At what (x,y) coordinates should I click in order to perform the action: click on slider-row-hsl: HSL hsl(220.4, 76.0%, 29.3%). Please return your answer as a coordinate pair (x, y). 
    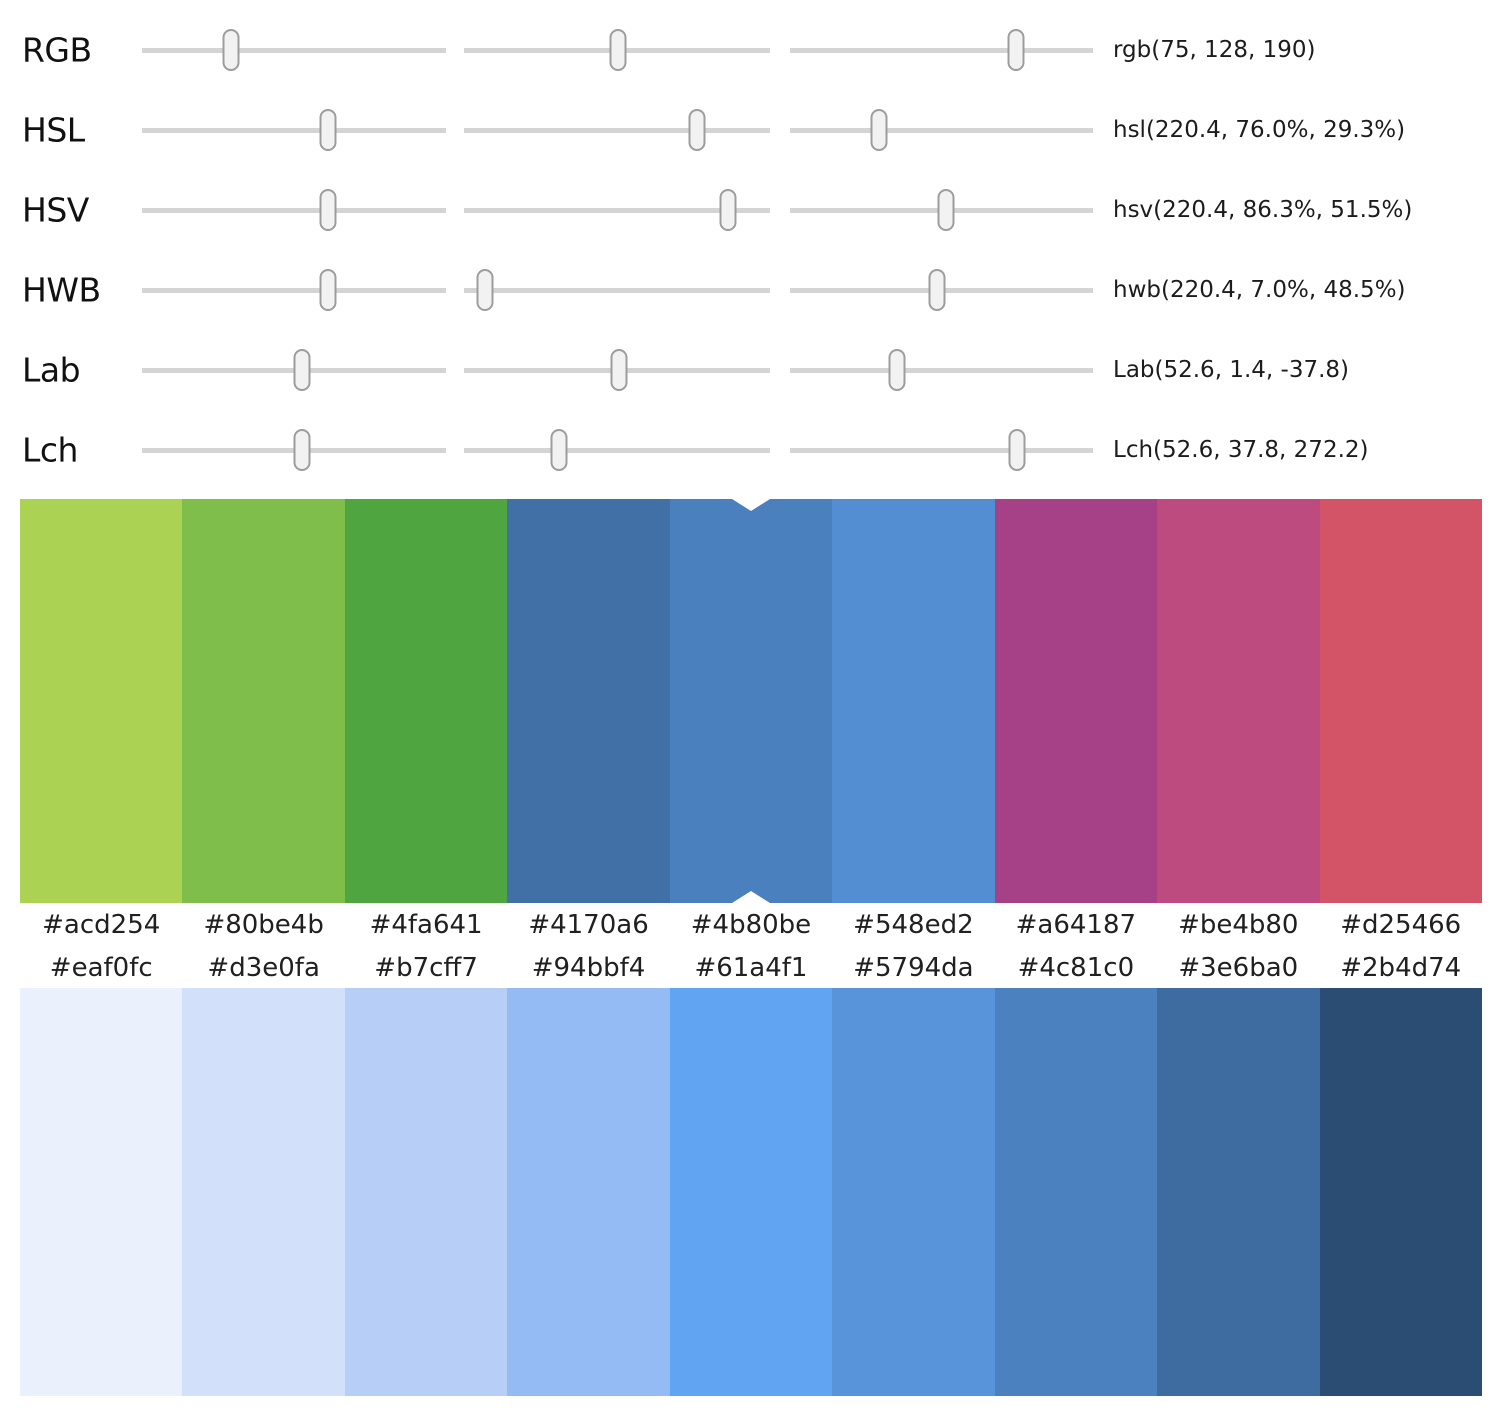
    Looking at the image, I should click on (750, 130).